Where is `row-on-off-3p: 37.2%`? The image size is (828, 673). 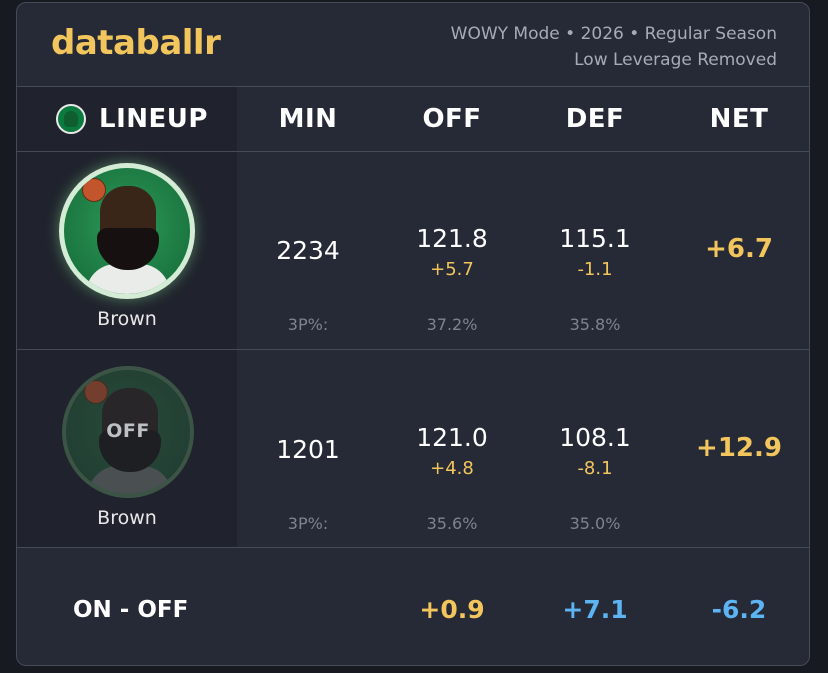 row-on-off-3p: 37.2% is located at coordinates (452, 324).